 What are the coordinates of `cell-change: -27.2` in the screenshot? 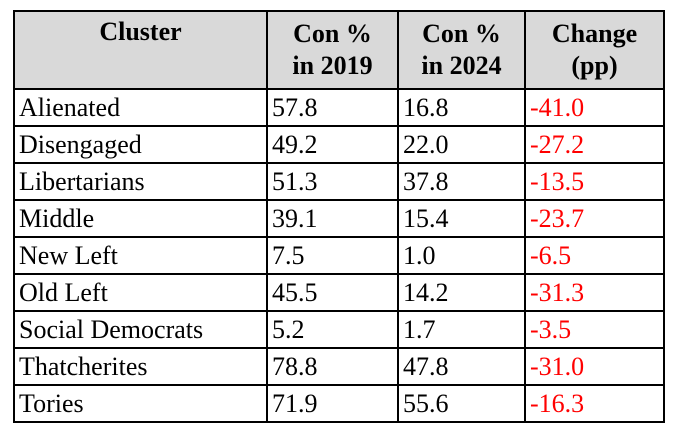 It's located at (594, 144).